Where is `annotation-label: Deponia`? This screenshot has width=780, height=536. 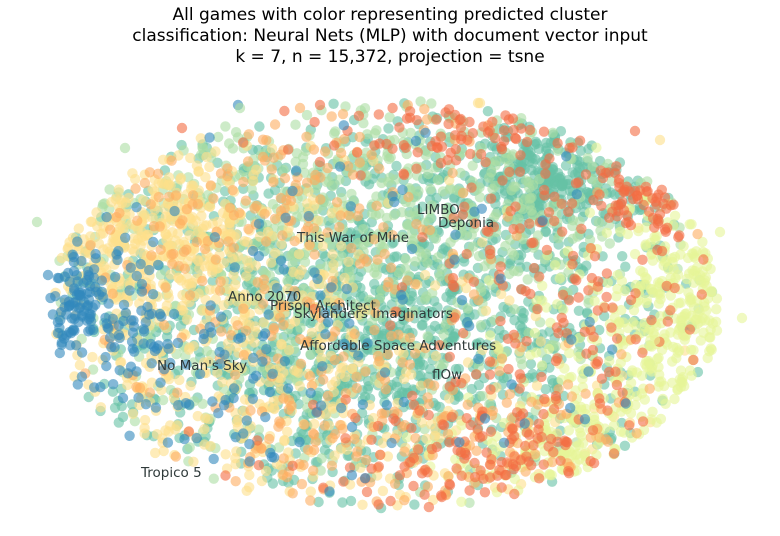
annotation-label: Deponia is located at coordinates (466, 223).